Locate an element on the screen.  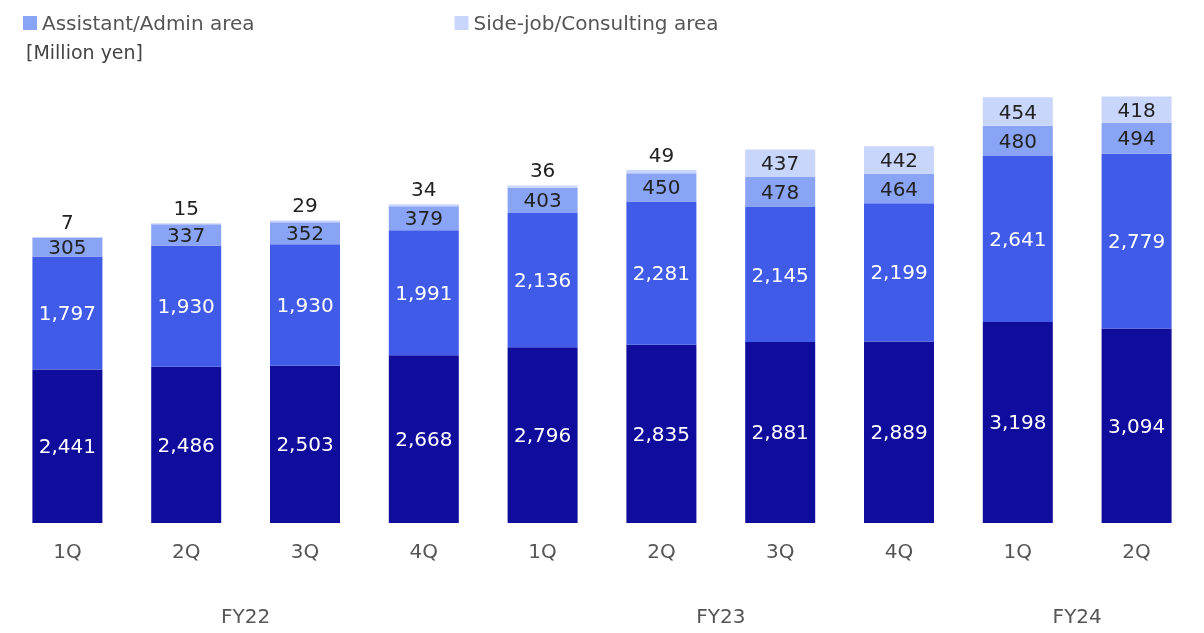
data-label: 2,145 is located at coordinates (780, 274).